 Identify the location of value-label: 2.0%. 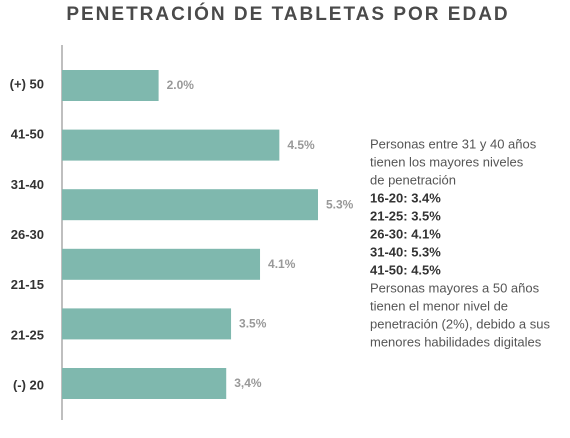
(181, 85).